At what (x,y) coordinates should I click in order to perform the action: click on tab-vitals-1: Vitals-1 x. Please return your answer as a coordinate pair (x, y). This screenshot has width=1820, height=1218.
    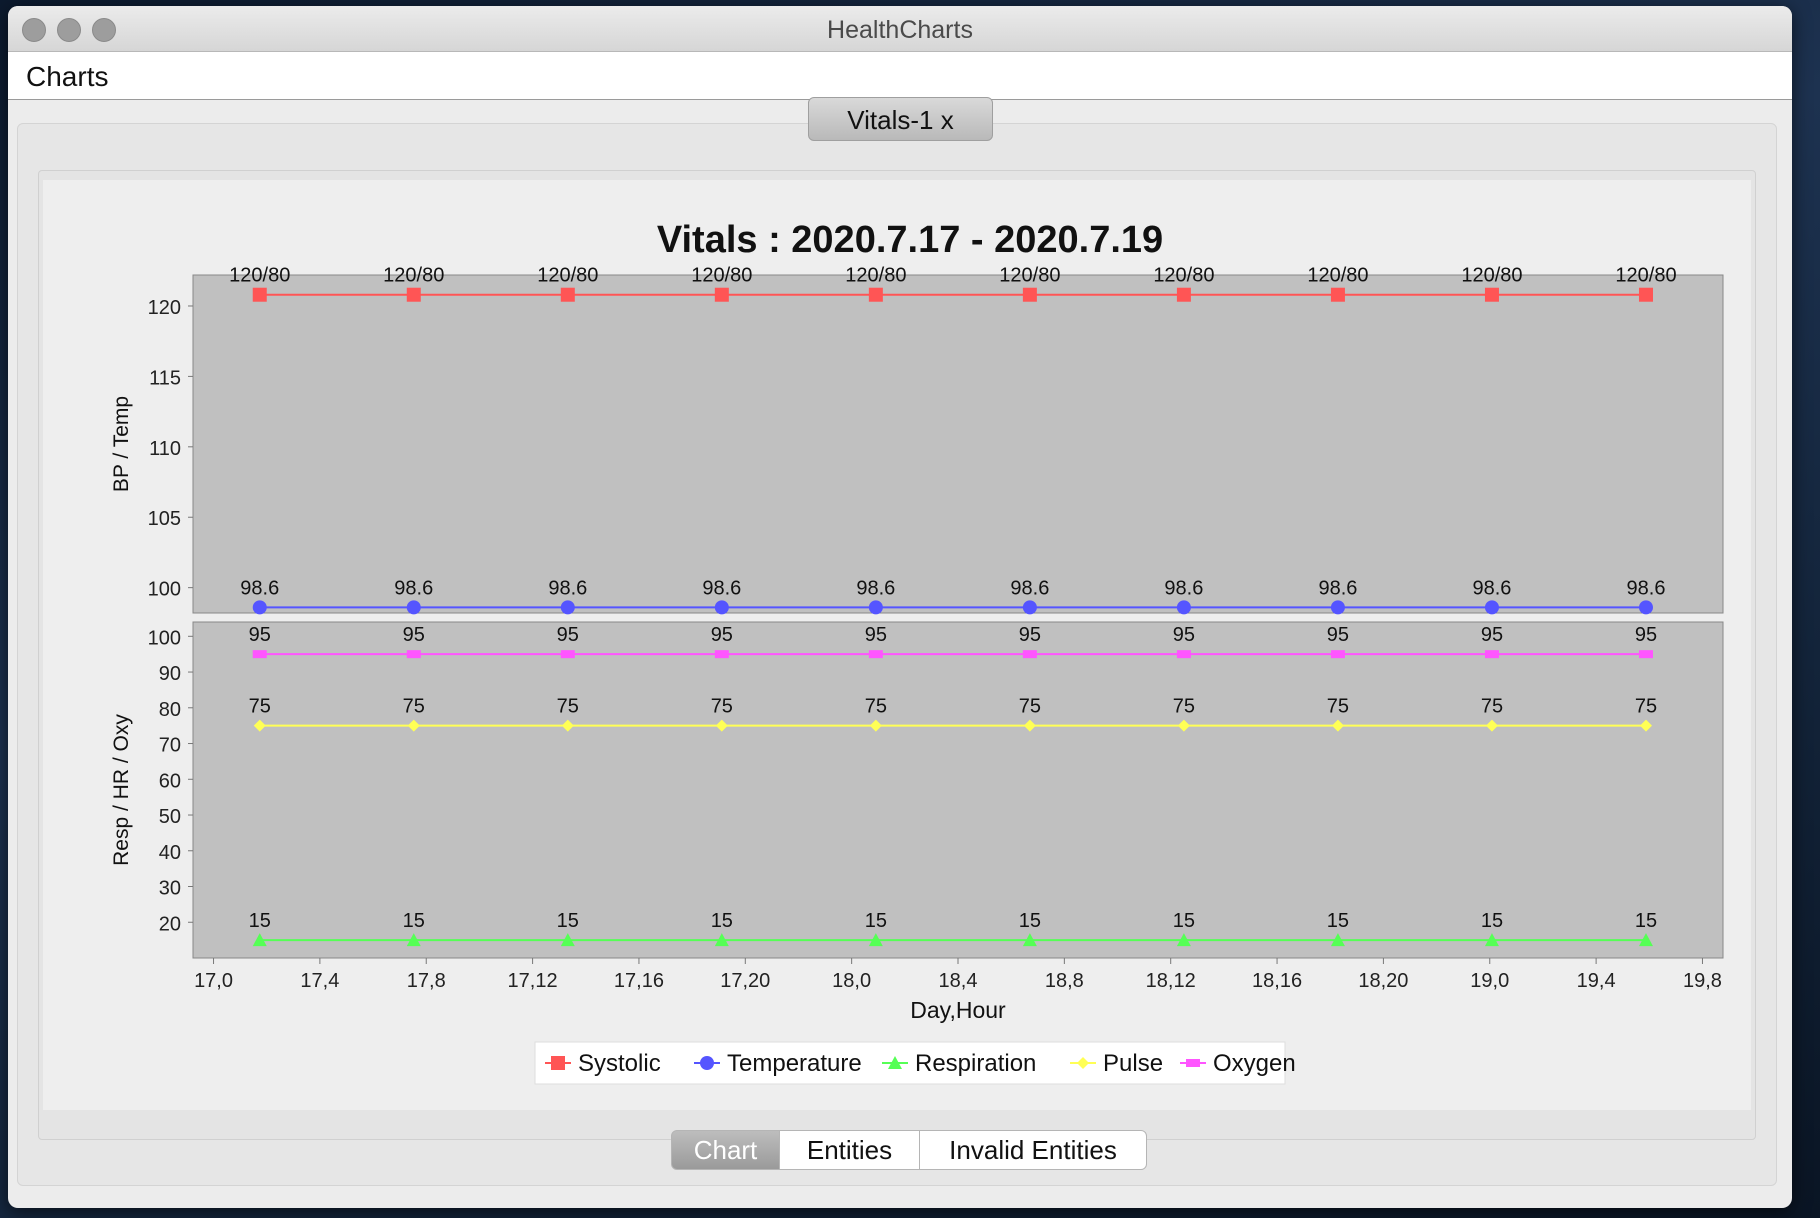
    Looking at the image, I should click on (900, 119).